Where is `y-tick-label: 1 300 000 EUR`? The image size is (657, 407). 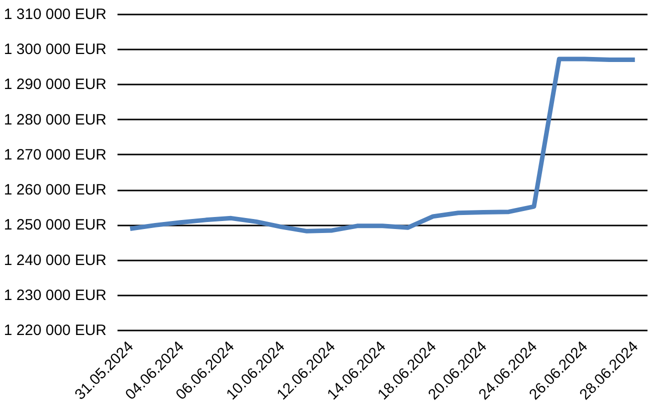
y-tick-label: 1 300 000 EUR is located at coordinates (55, 49).